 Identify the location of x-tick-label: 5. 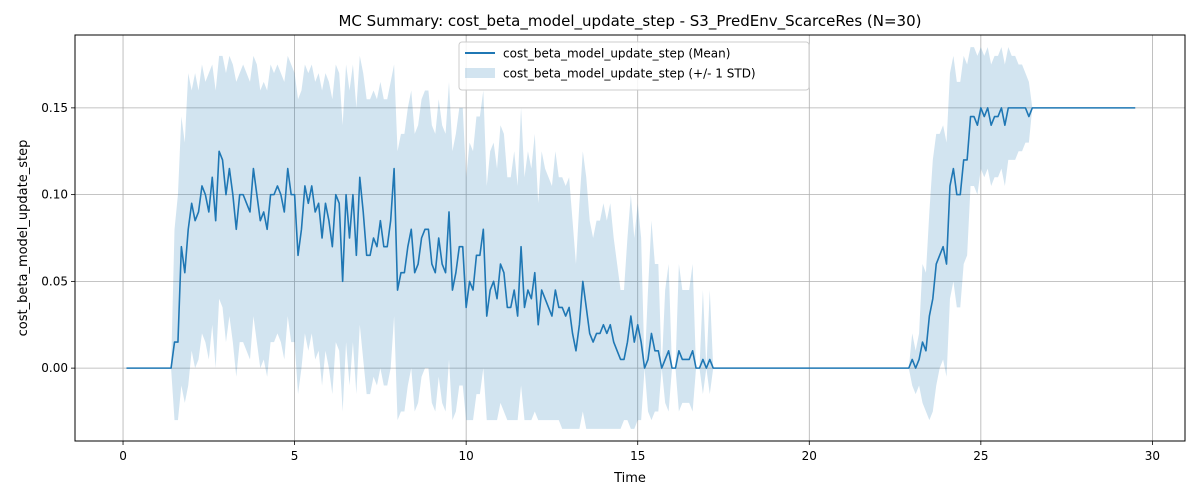
(295, 456).